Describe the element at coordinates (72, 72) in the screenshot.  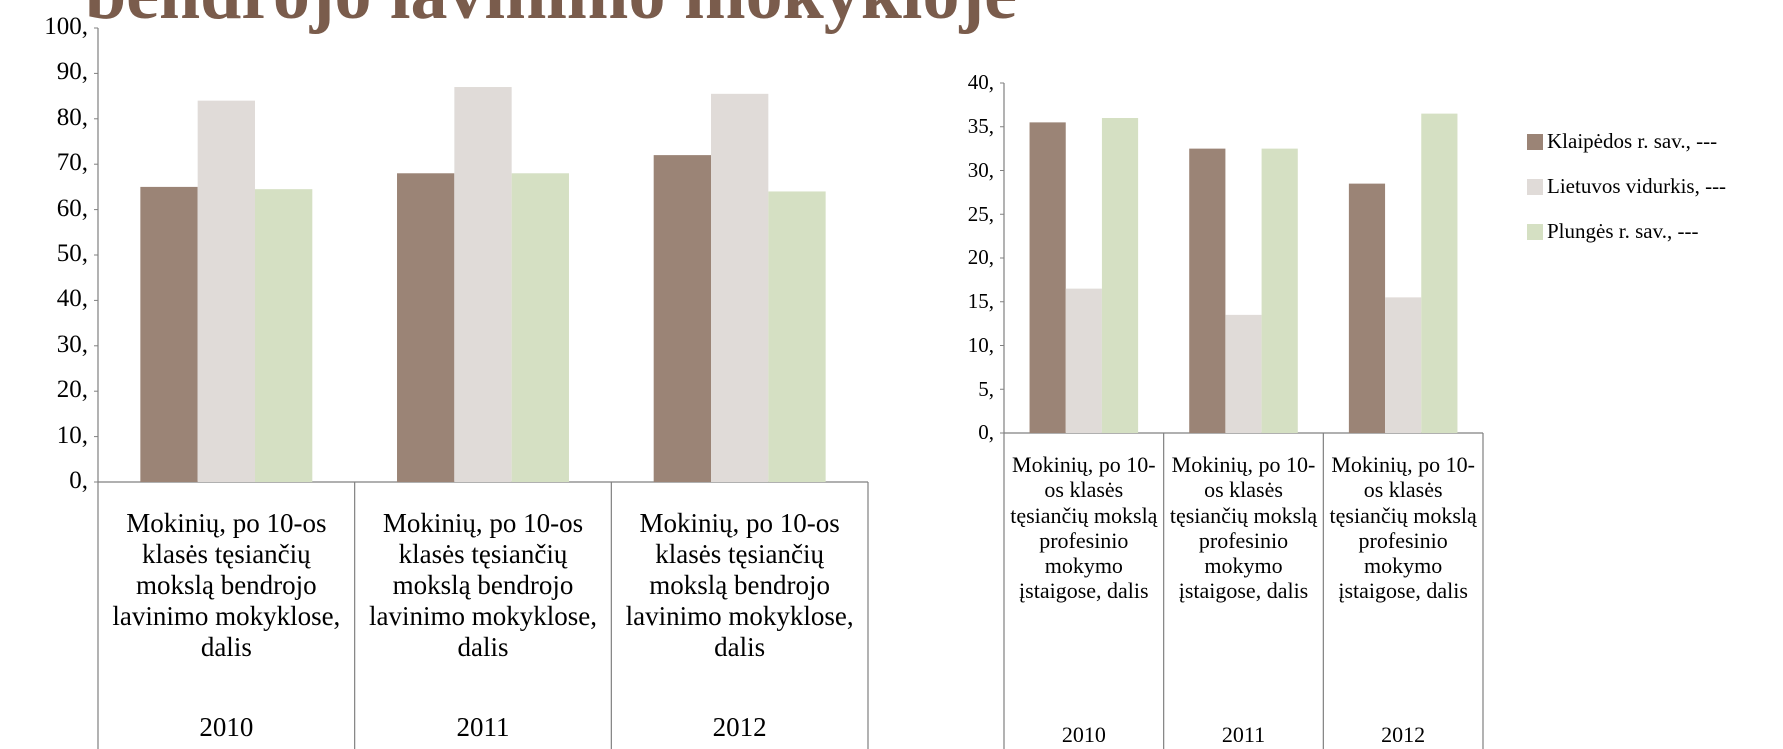
I see `y-tick-label: 90,` at that location.